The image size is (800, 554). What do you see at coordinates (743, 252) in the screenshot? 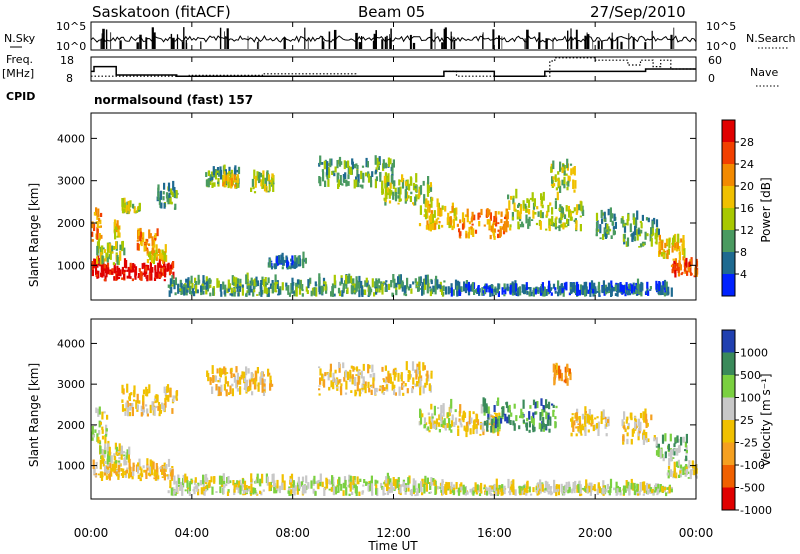
I see `power-colorbar-tick-label: 8` at bounding box center [743, 252].